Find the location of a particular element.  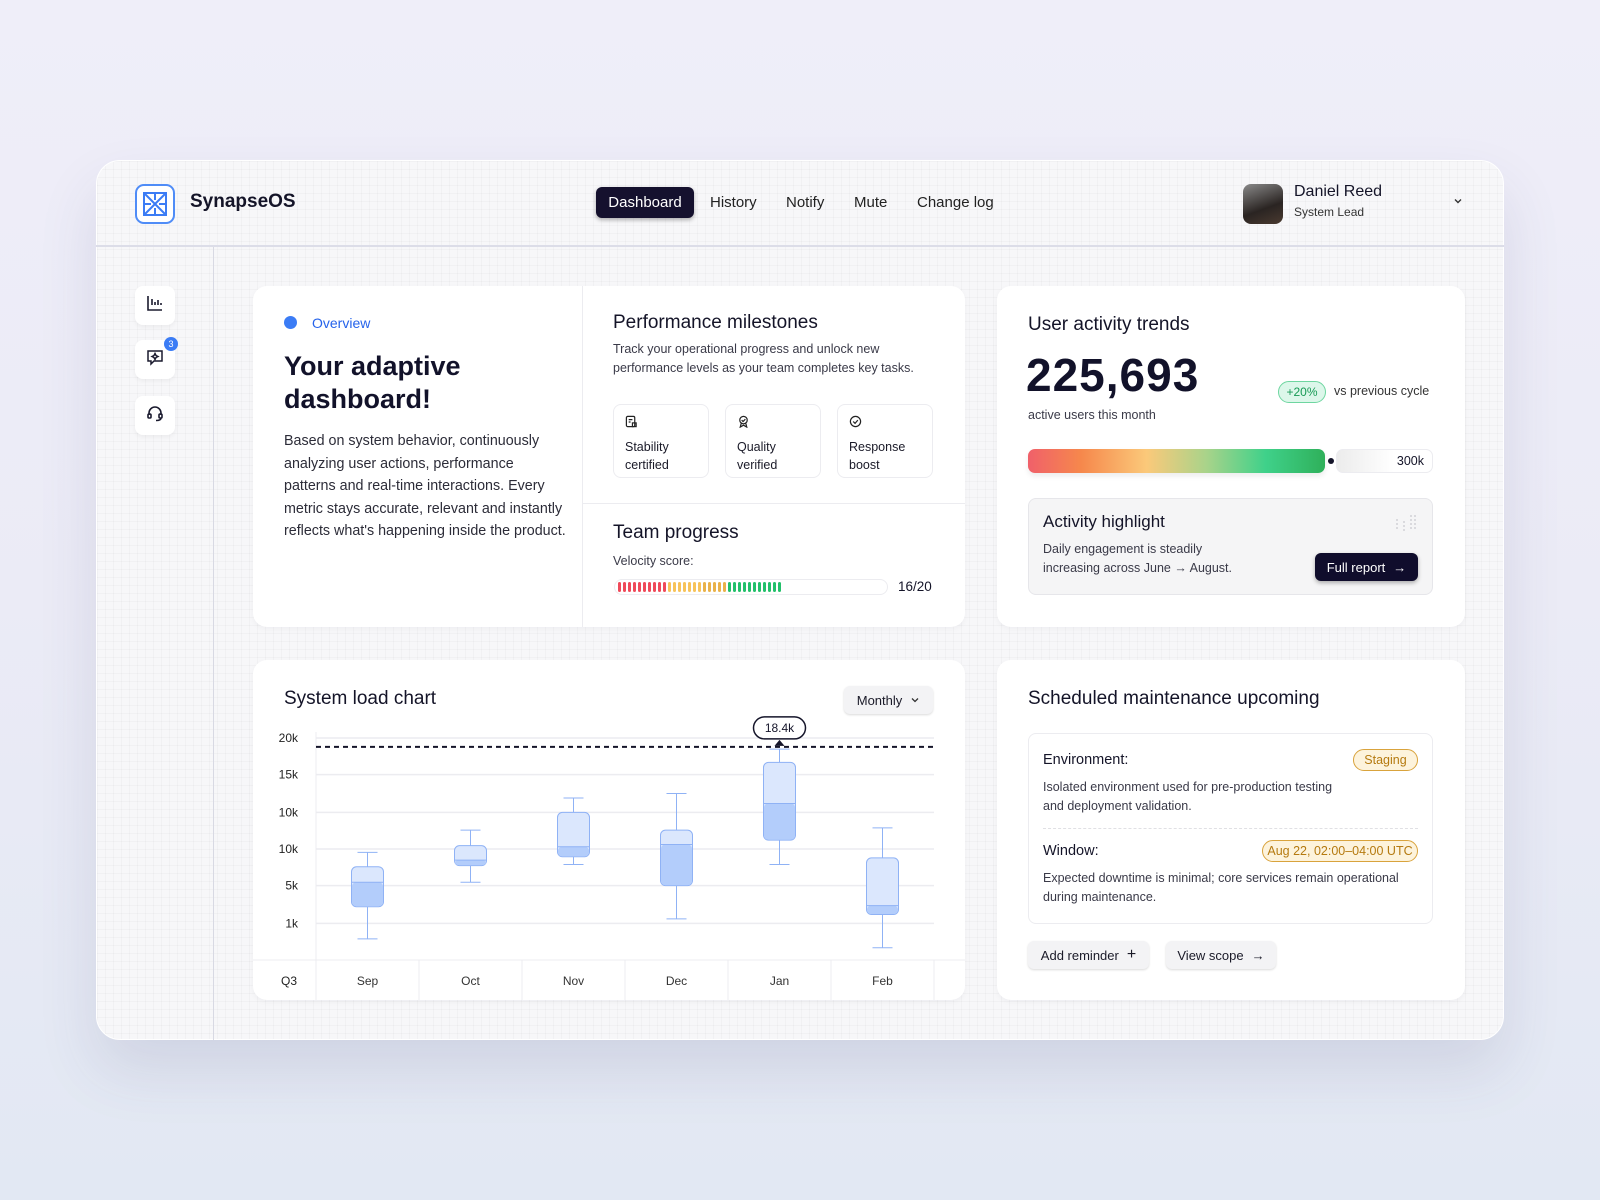

maintenance-title: Scheduled maintenance upcoming is located at coordinates (1174, 698).